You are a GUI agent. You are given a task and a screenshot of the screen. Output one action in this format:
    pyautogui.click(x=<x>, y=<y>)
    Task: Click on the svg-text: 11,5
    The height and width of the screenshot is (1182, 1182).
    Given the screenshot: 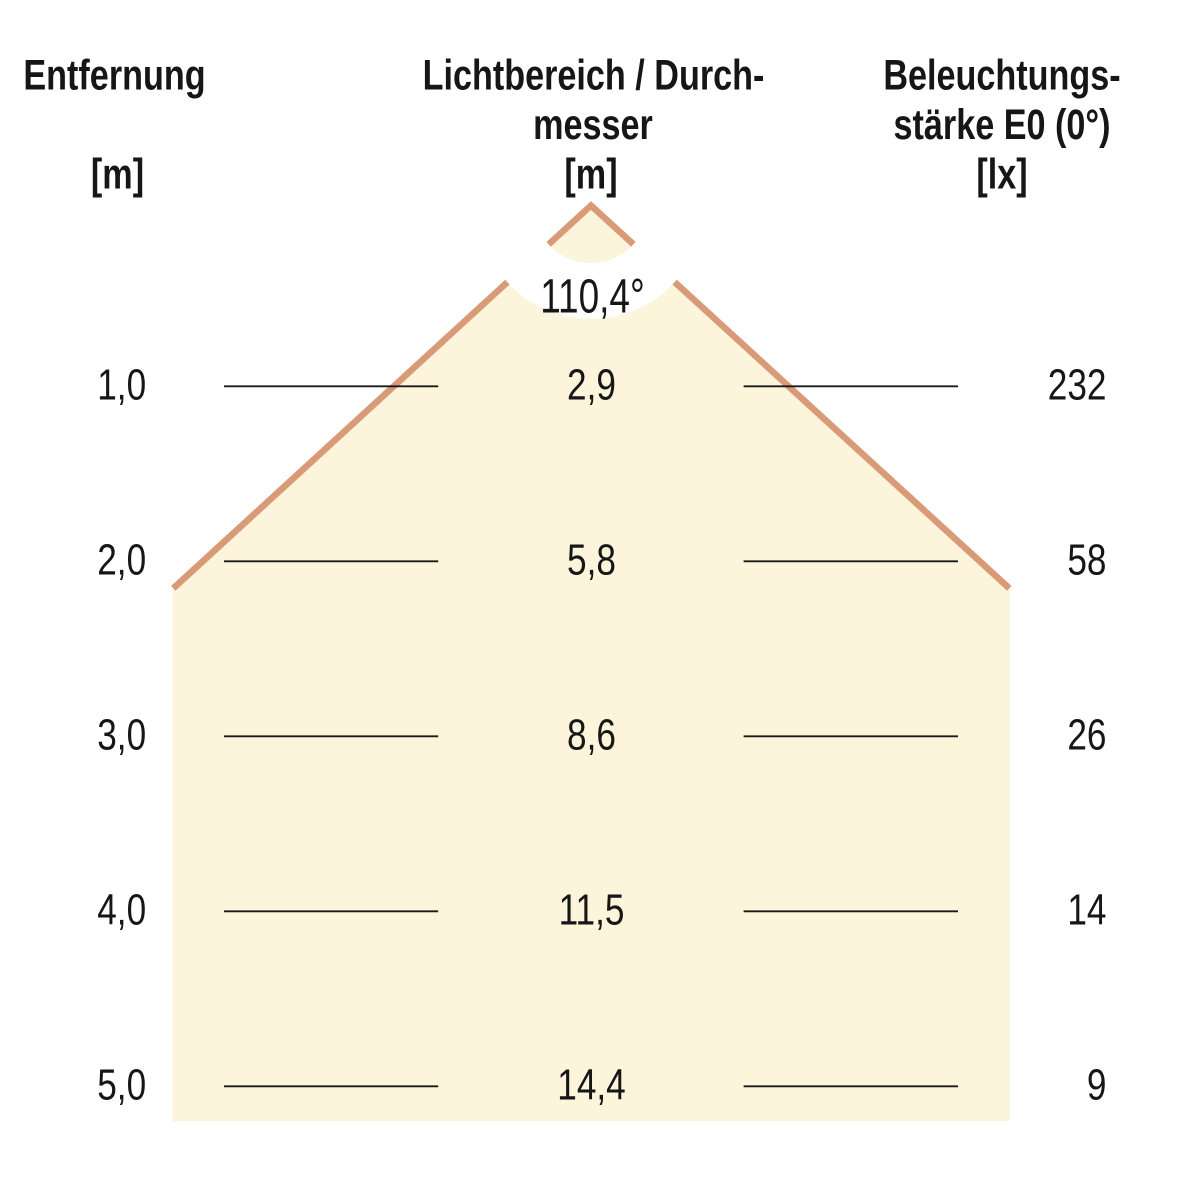 What is the action you would take?
    pyautogui.click(x=592, y=910)
    